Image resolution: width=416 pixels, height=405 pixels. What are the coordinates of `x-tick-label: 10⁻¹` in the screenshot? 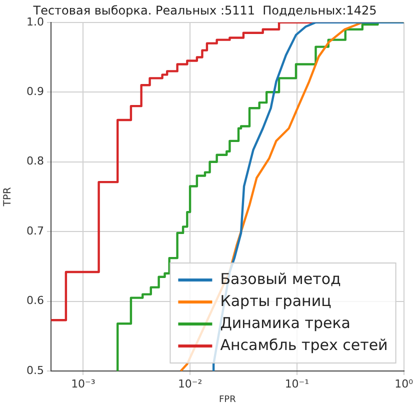 It's located at (297, 383).